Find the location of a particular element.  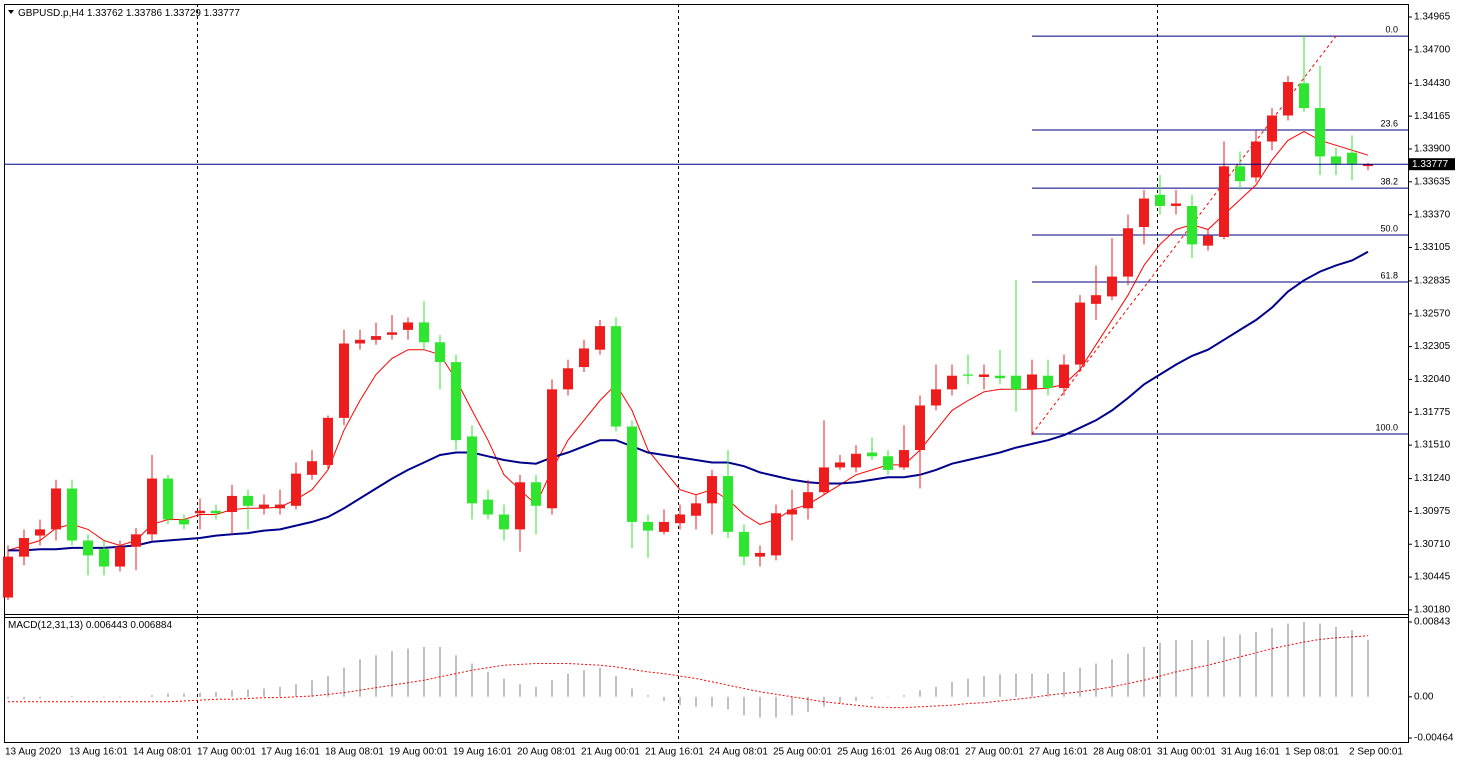

fibo-label: 0.0 is located at coordinates (1391, 29).